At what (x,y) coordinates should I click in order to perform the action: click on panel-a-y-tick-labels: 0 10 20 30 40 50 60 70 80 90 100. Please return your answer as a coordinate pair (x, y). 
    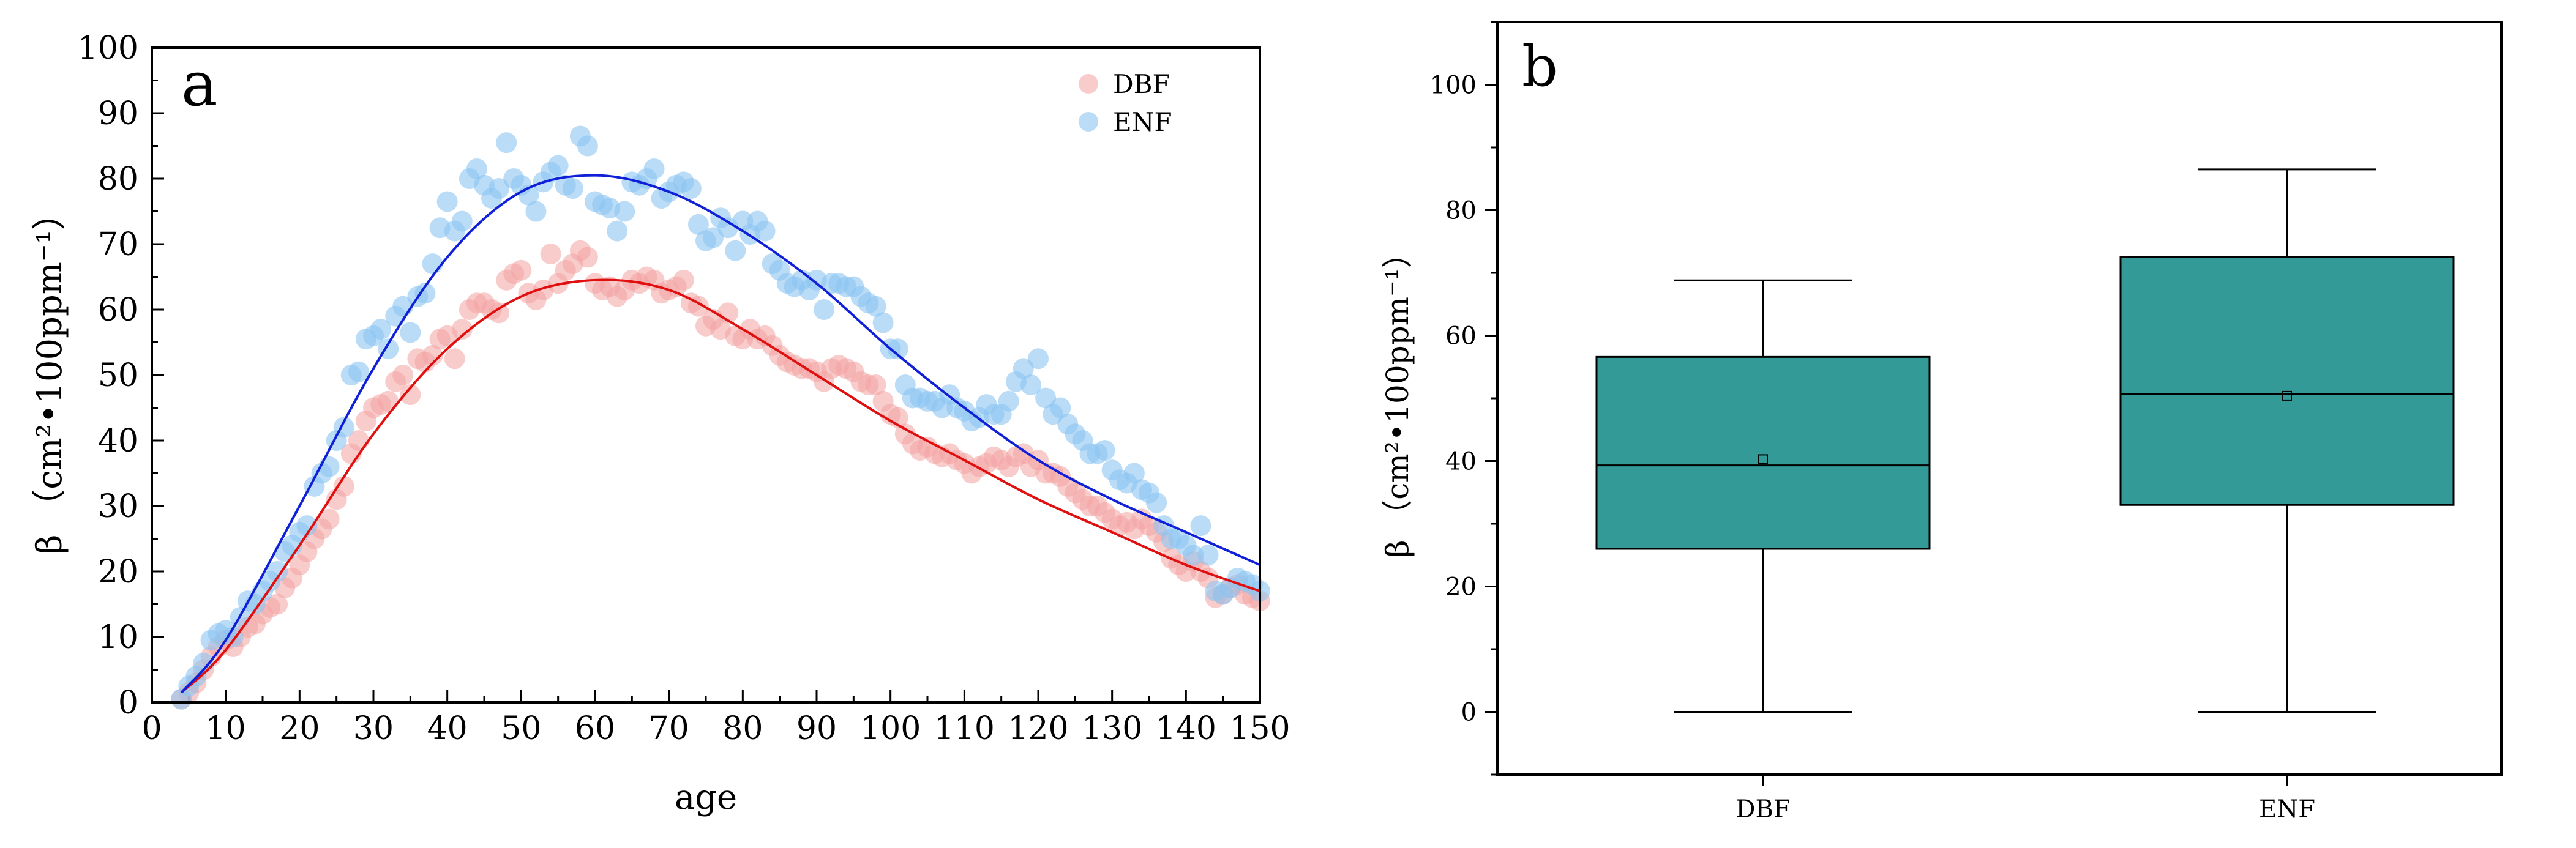
    Looking at the image, I should click on (108, 376).